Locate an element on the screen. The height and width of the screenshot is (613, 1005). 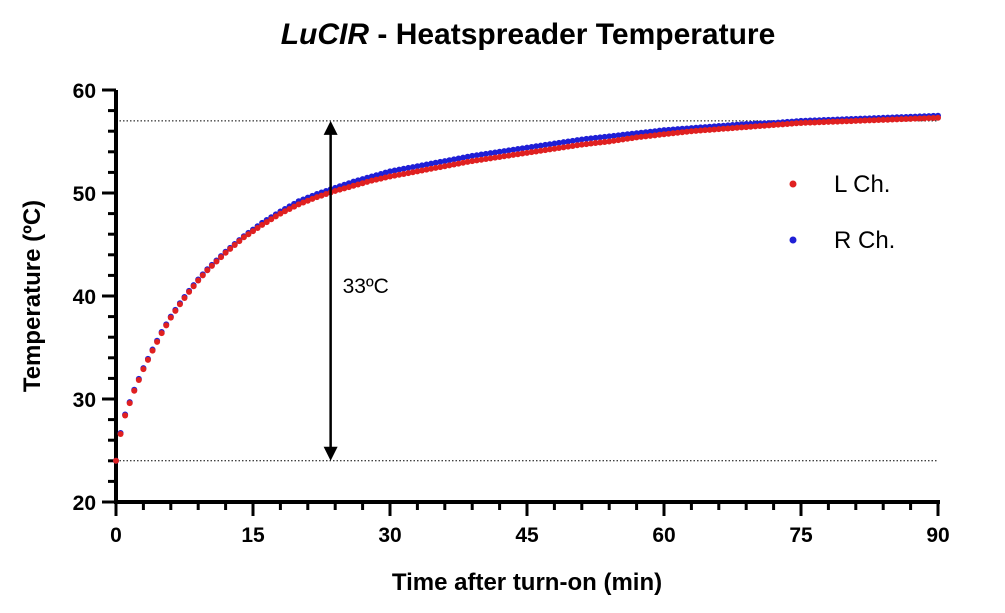
x-tick-label: 15 is located at coordinates (253, 535).